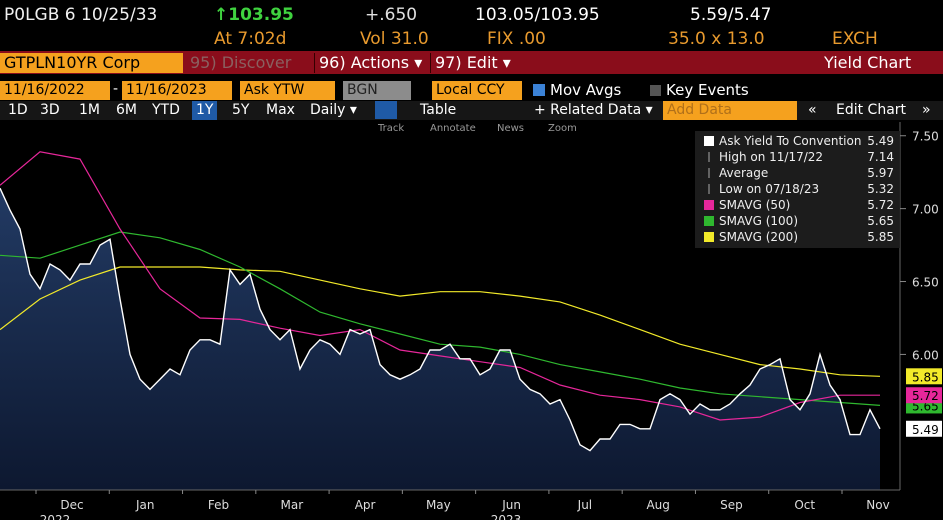 This screenshot has height=520, width=943. I want to click on year-label: 2023, so click(506, 516).